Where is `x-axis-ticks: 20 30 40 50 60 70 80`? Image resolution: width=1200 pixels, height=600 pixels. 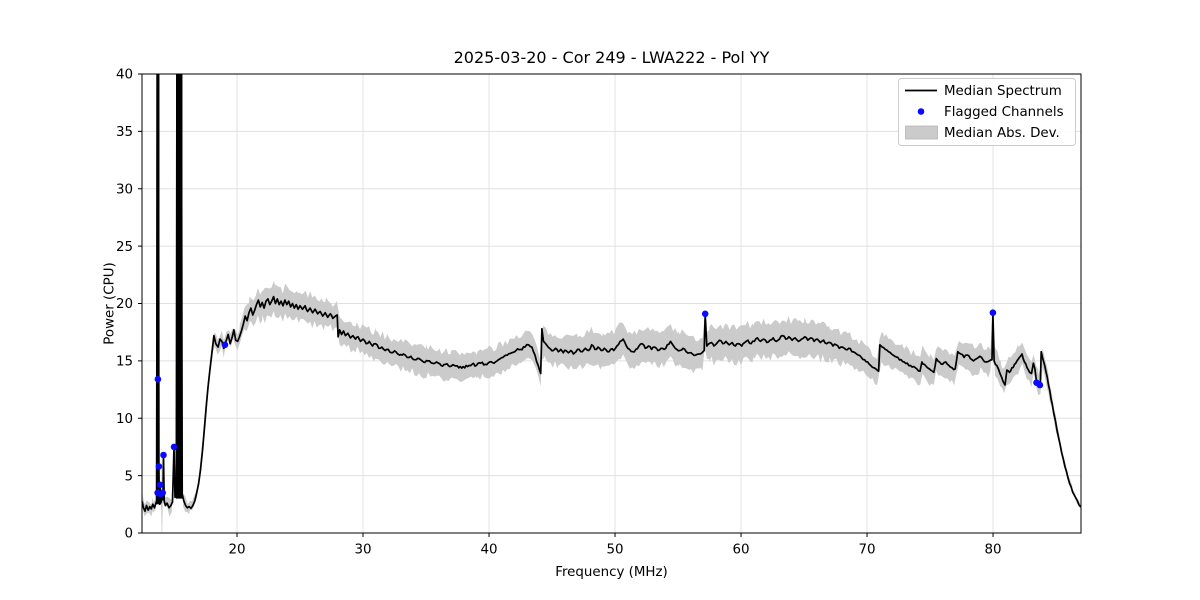 x-axis-ticks: 20 30 40 50 60 70 80 is located at coordinates (615, 545).